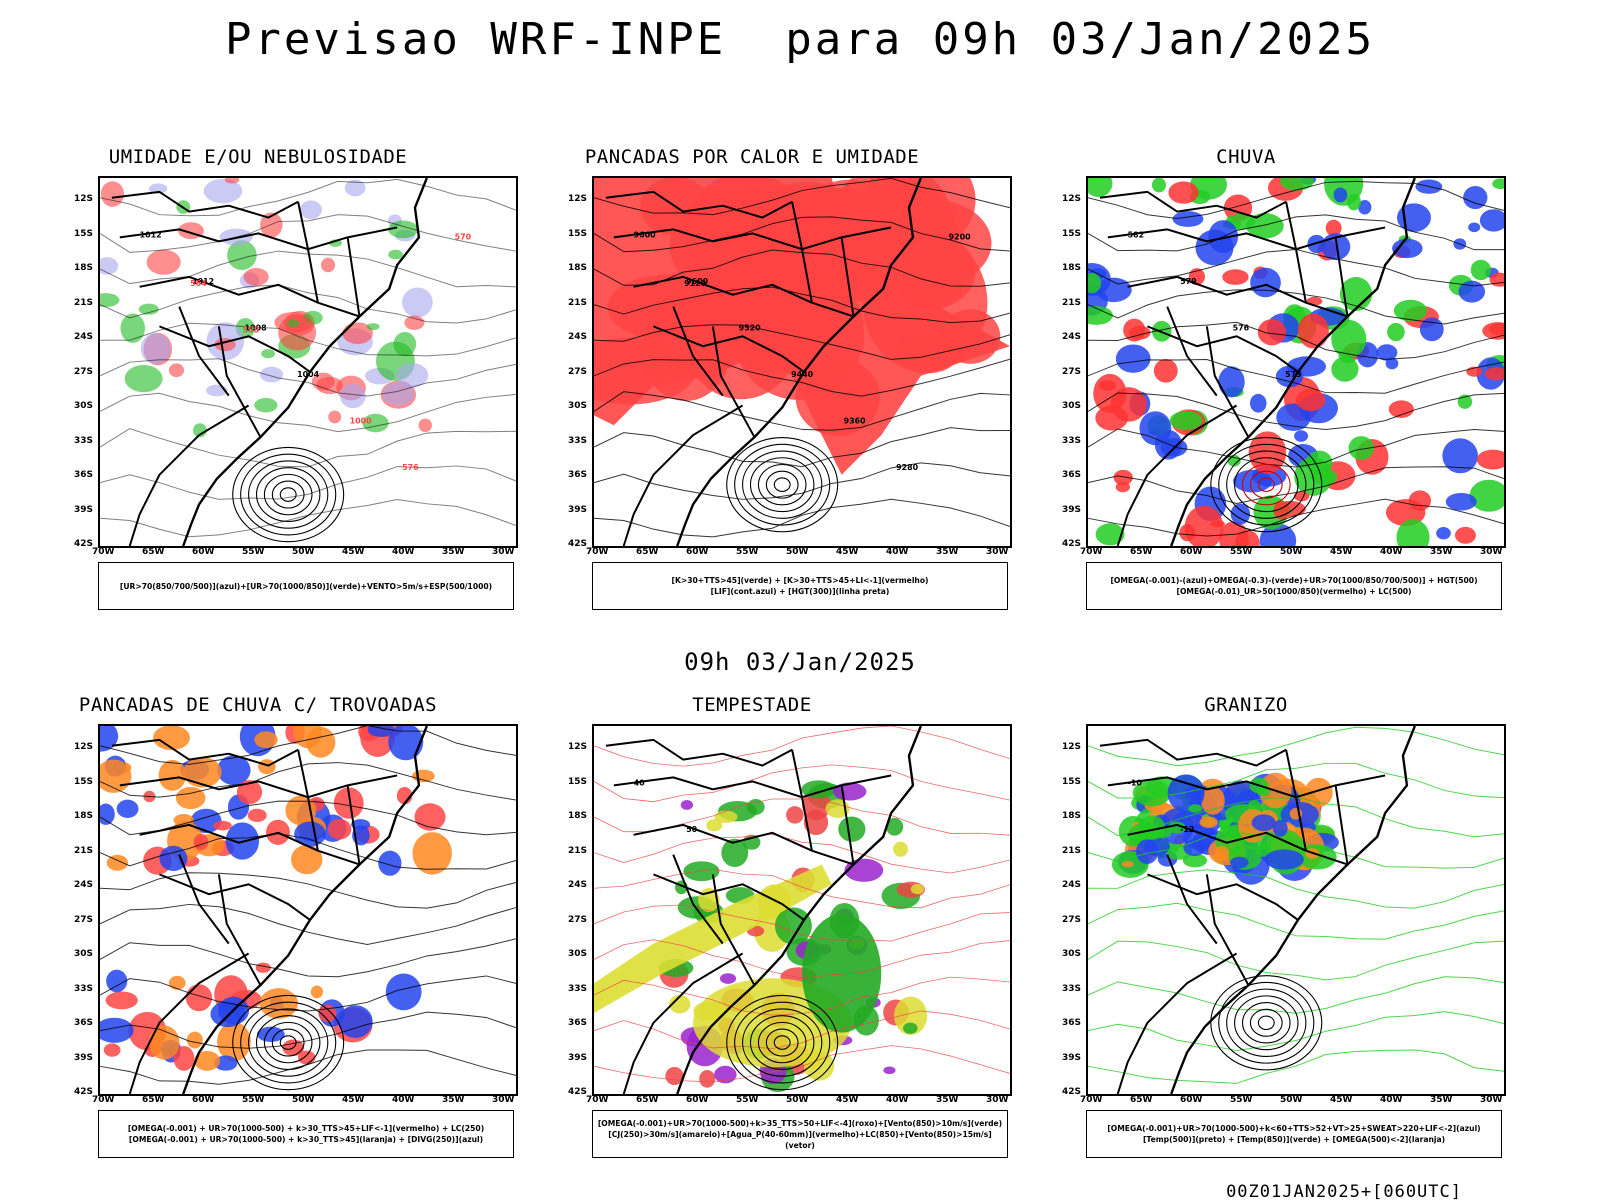 This screenshot has height=1202, width=1600. What do you see at coordinates (695, 283) in the screenshot?
I see `contour-value-label: 9120` at bounding box center [695, 283].